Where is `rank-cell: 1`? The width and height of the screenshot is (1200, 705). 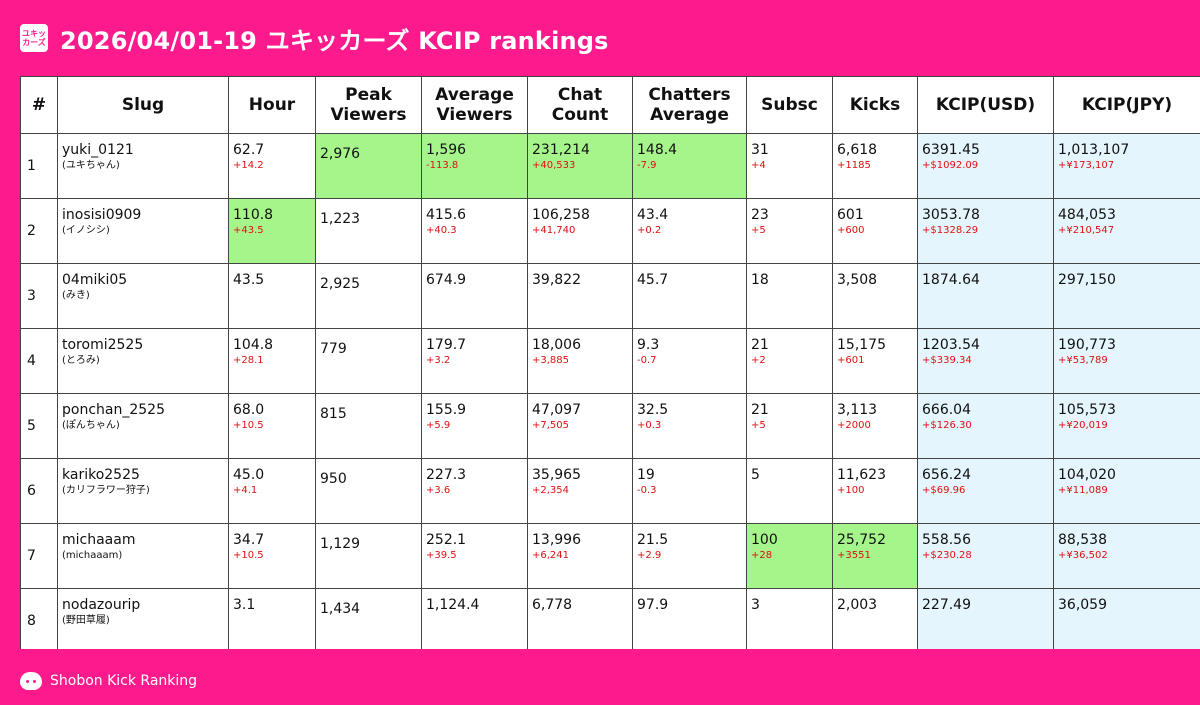
rank-cell: 1 is located at coordinates (39, 166).